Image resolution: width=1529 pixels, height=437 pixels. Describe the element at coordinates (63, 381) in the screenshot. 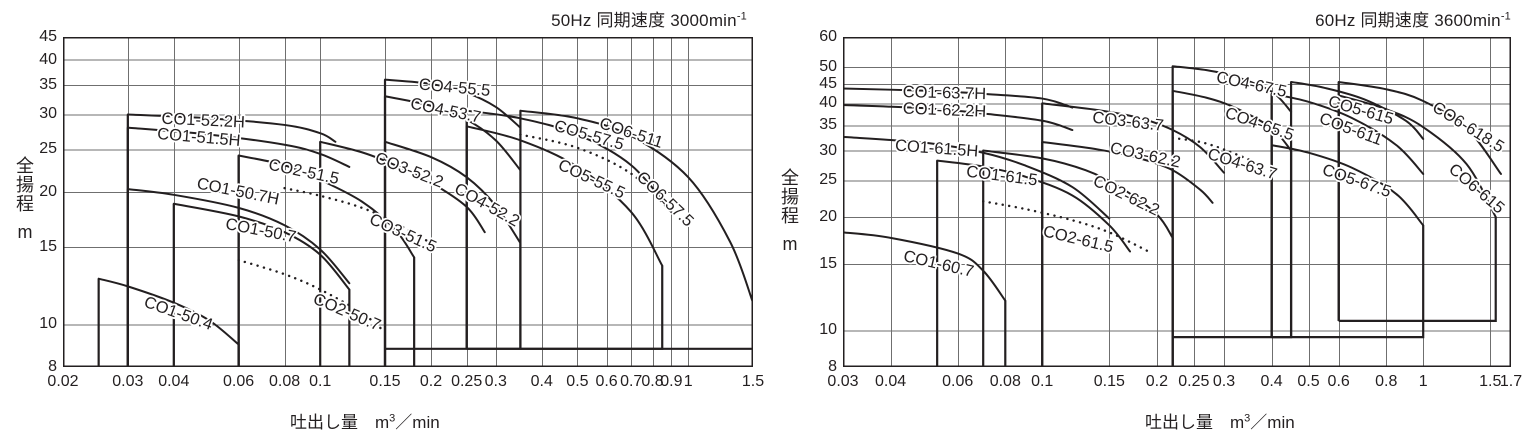

I see `x-axis-tick-label: 0.02` at that location.